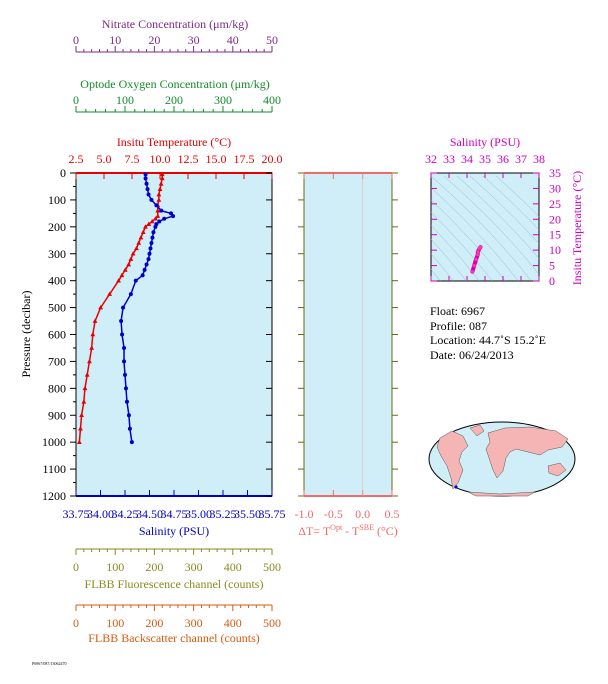 Image resolution: width=608 pixels, height=684 pixels. I want to click on profile-id: Profile: 087, so click(458, 325).